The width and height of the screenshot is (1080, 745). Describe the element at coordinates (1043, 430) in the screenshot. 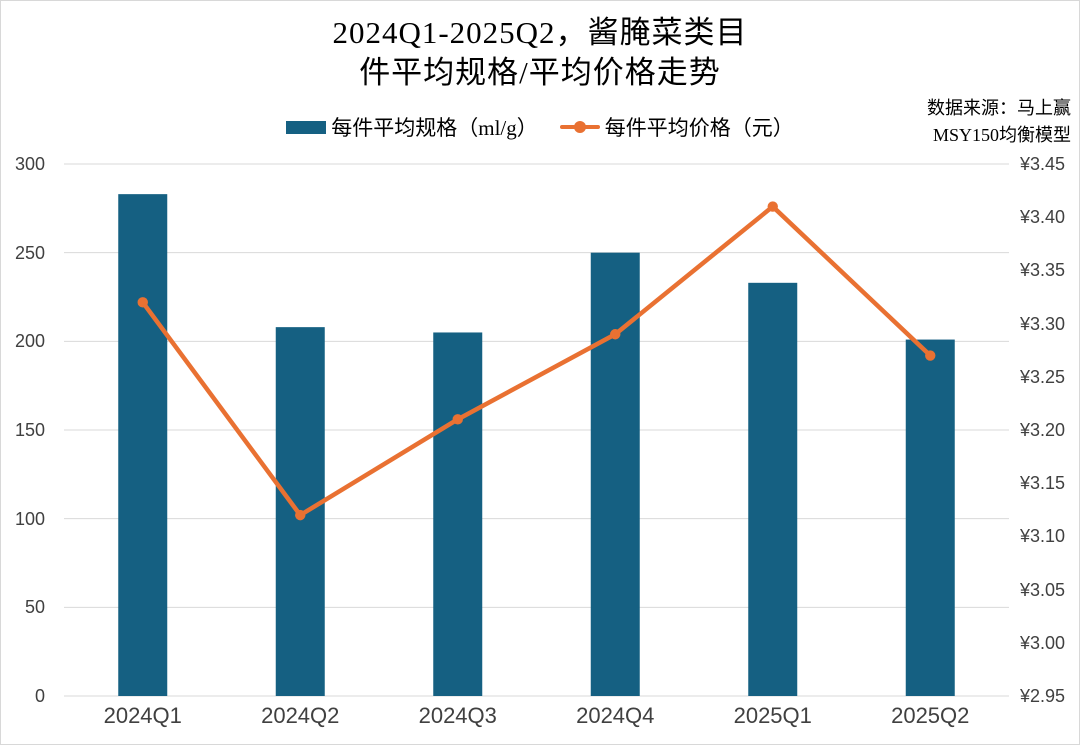

I see `right-axis-tick-label: ¥3.20` at that location.